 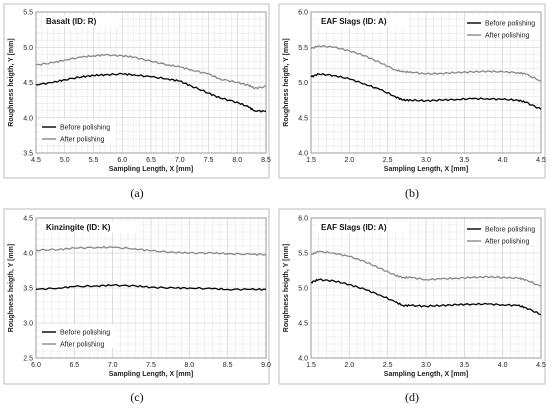 I want to click on x-tick-label: 5.0, so click(x=65, y=160).